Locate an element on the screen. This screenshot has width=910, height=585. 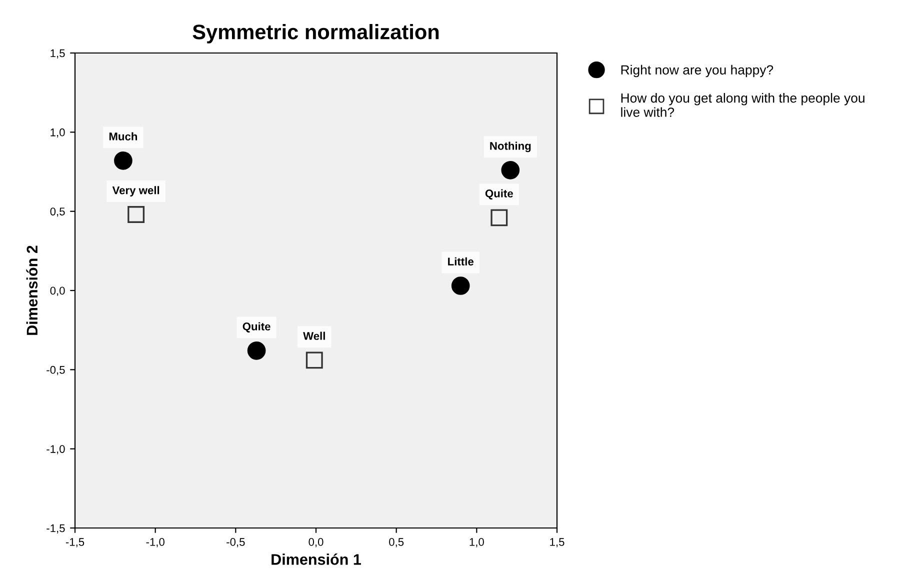
y-tick-label: 0,5 is located at coordinates (57, 212).